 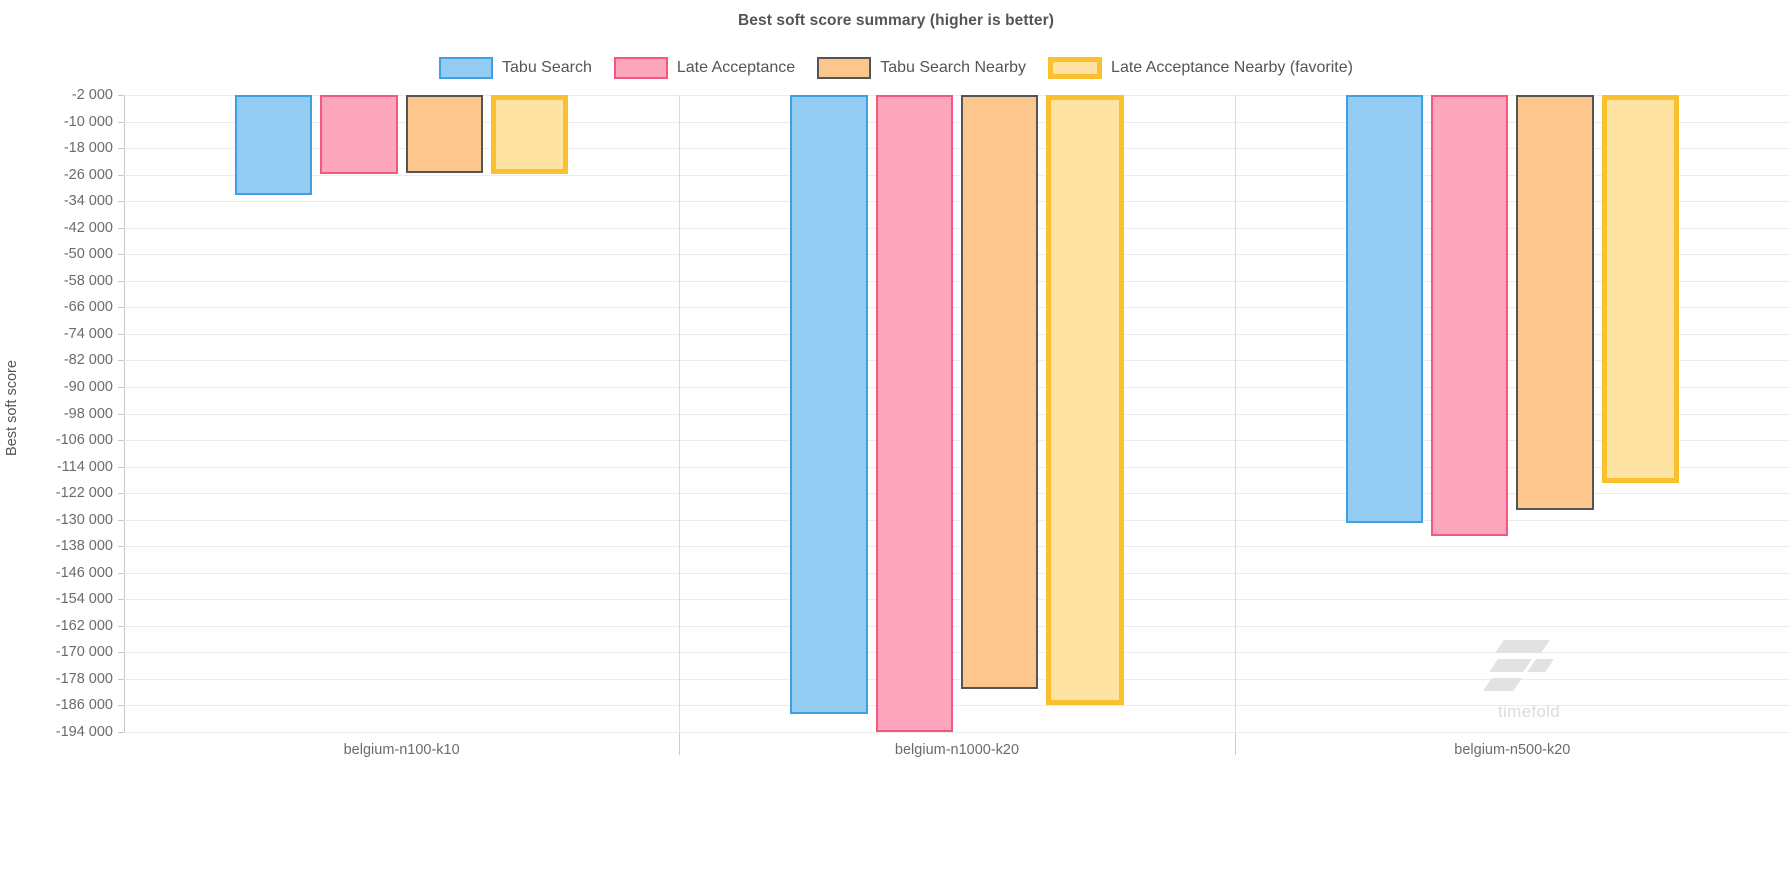 I want to click on y-tick-label: -122 000, so click(x=84, y=493).